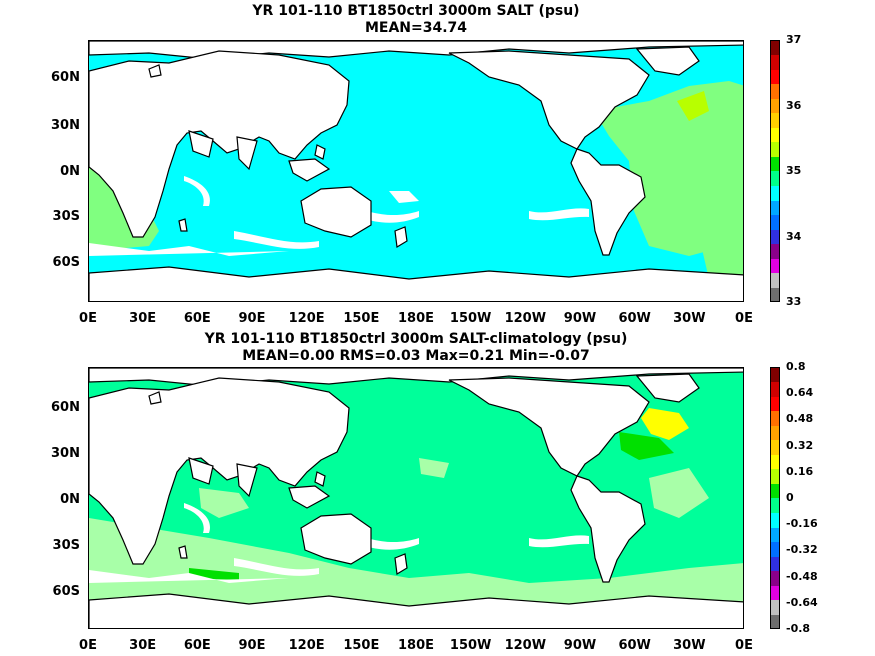 The image size is (875, 656). I want to click on panel2-colorbar, so click(775, 498).